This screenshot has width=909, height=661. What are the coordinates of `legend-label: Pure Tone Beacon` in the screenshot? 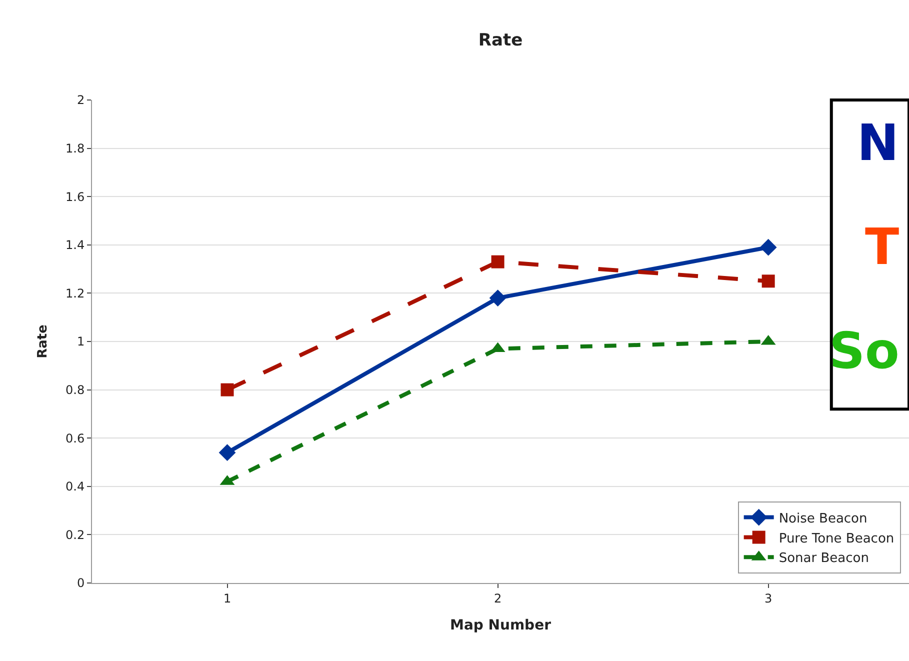 It's located at (836, 538).